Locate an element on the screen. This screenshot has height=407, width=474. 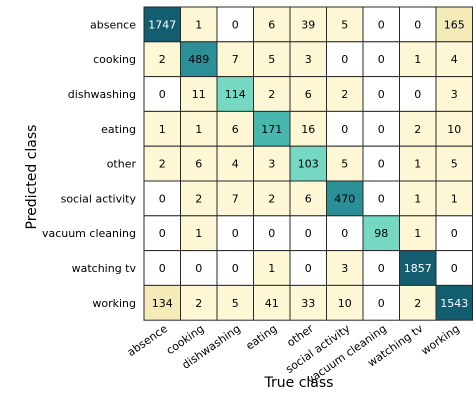
heatmap-cell-value: 33 is located at coordinates (308, 303).